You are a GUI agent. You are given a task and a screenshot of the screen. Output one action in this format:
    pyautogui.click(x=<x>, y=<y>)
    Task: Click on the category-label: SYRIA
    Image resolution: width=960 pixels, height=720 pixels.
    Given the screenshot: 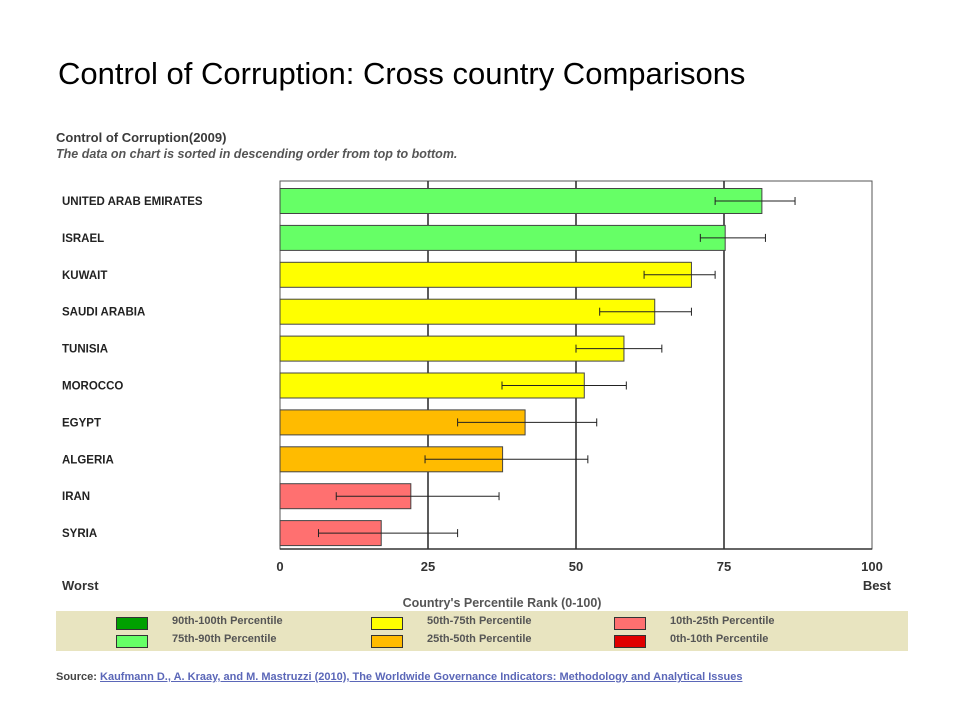 What is the action you would take?
    pyautogui.click(x=79, y=534)
    